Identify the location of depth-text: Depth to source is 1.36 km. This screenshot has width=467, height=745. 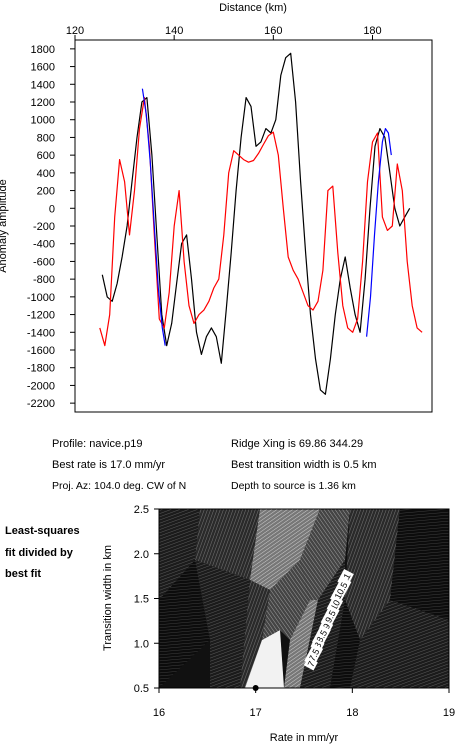
(293, 486).